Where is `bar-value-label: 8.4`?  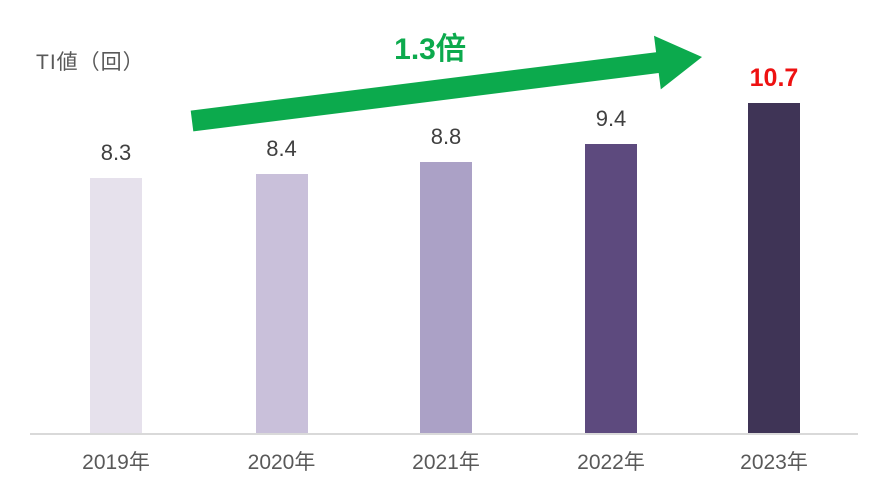
bar-value-label: 8.4 is located at coordinates (281, 148).